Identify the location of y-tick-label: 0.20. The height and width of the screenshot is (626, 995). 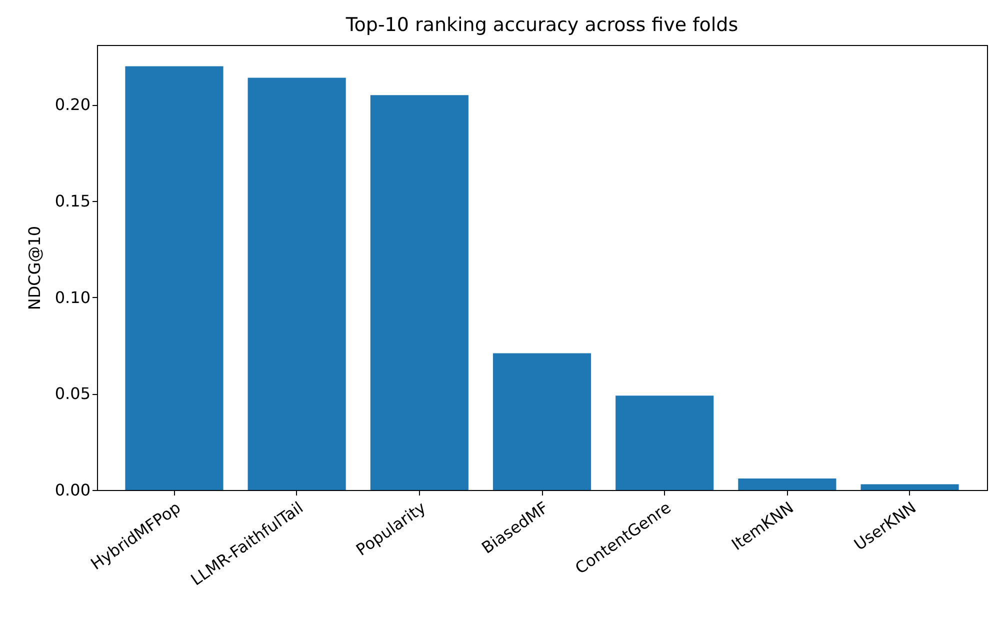
(72, 104).